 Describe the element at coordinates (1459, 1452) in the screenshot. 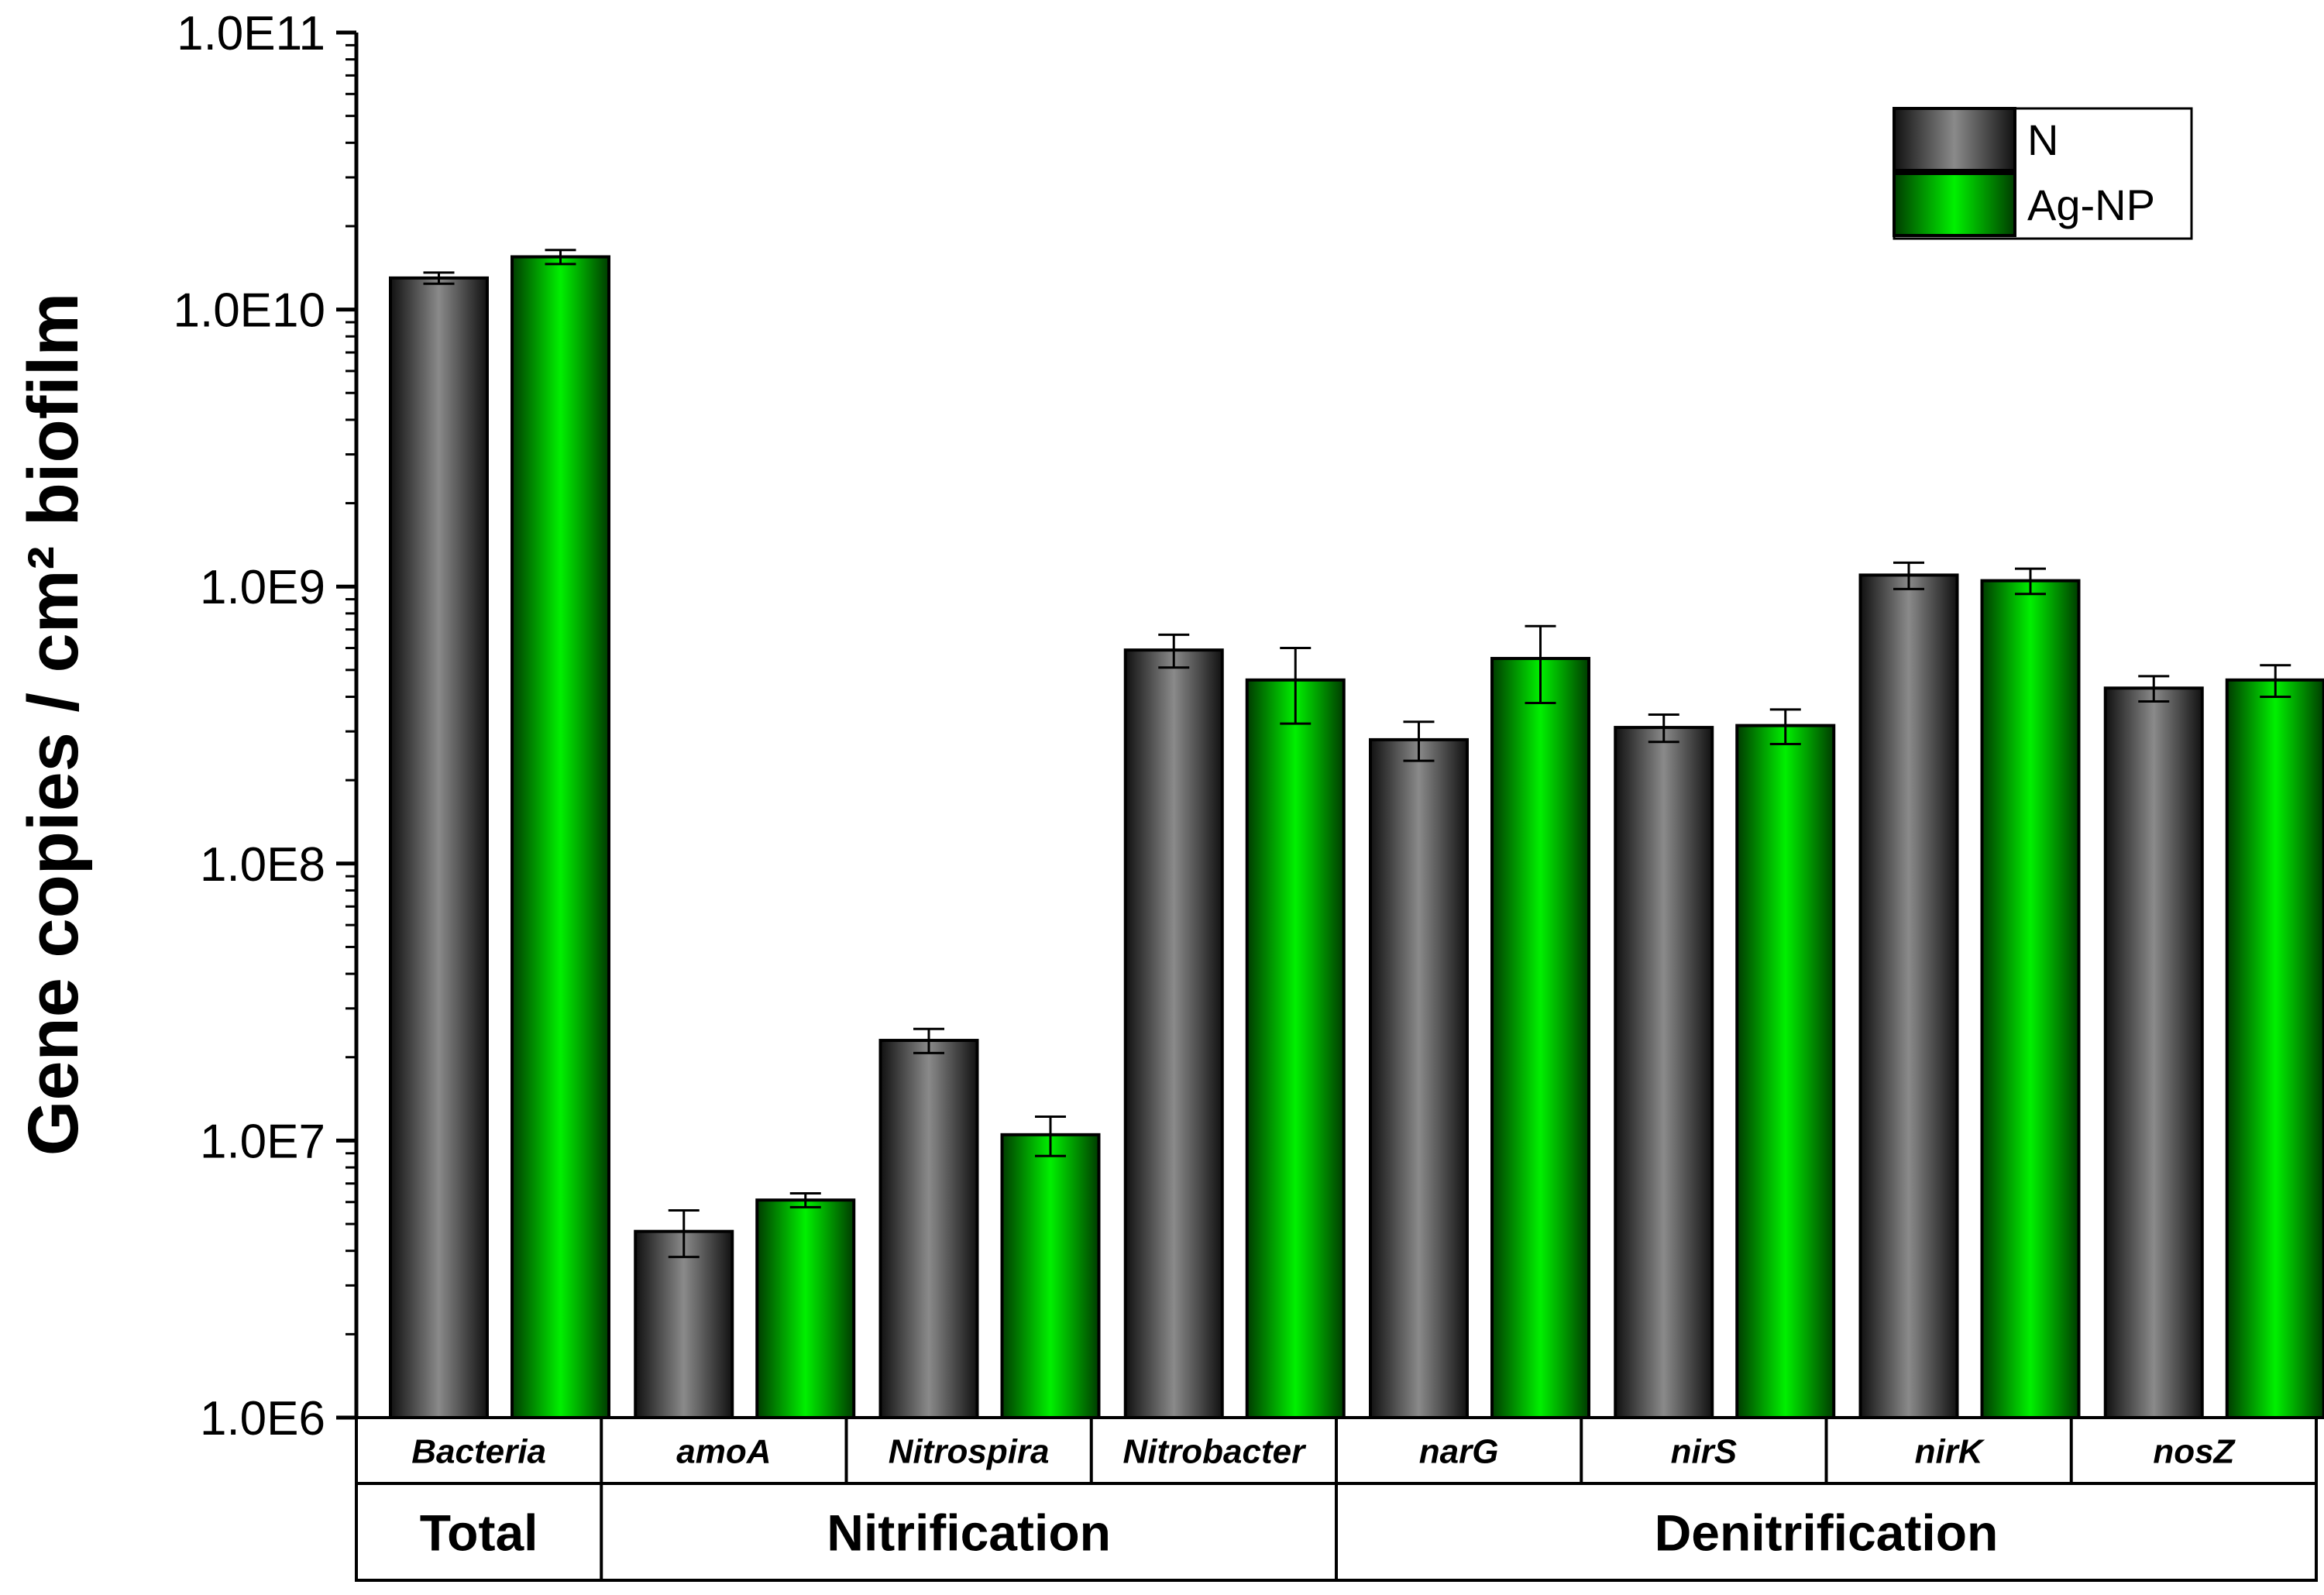

I see `category-label: narG` at that location.